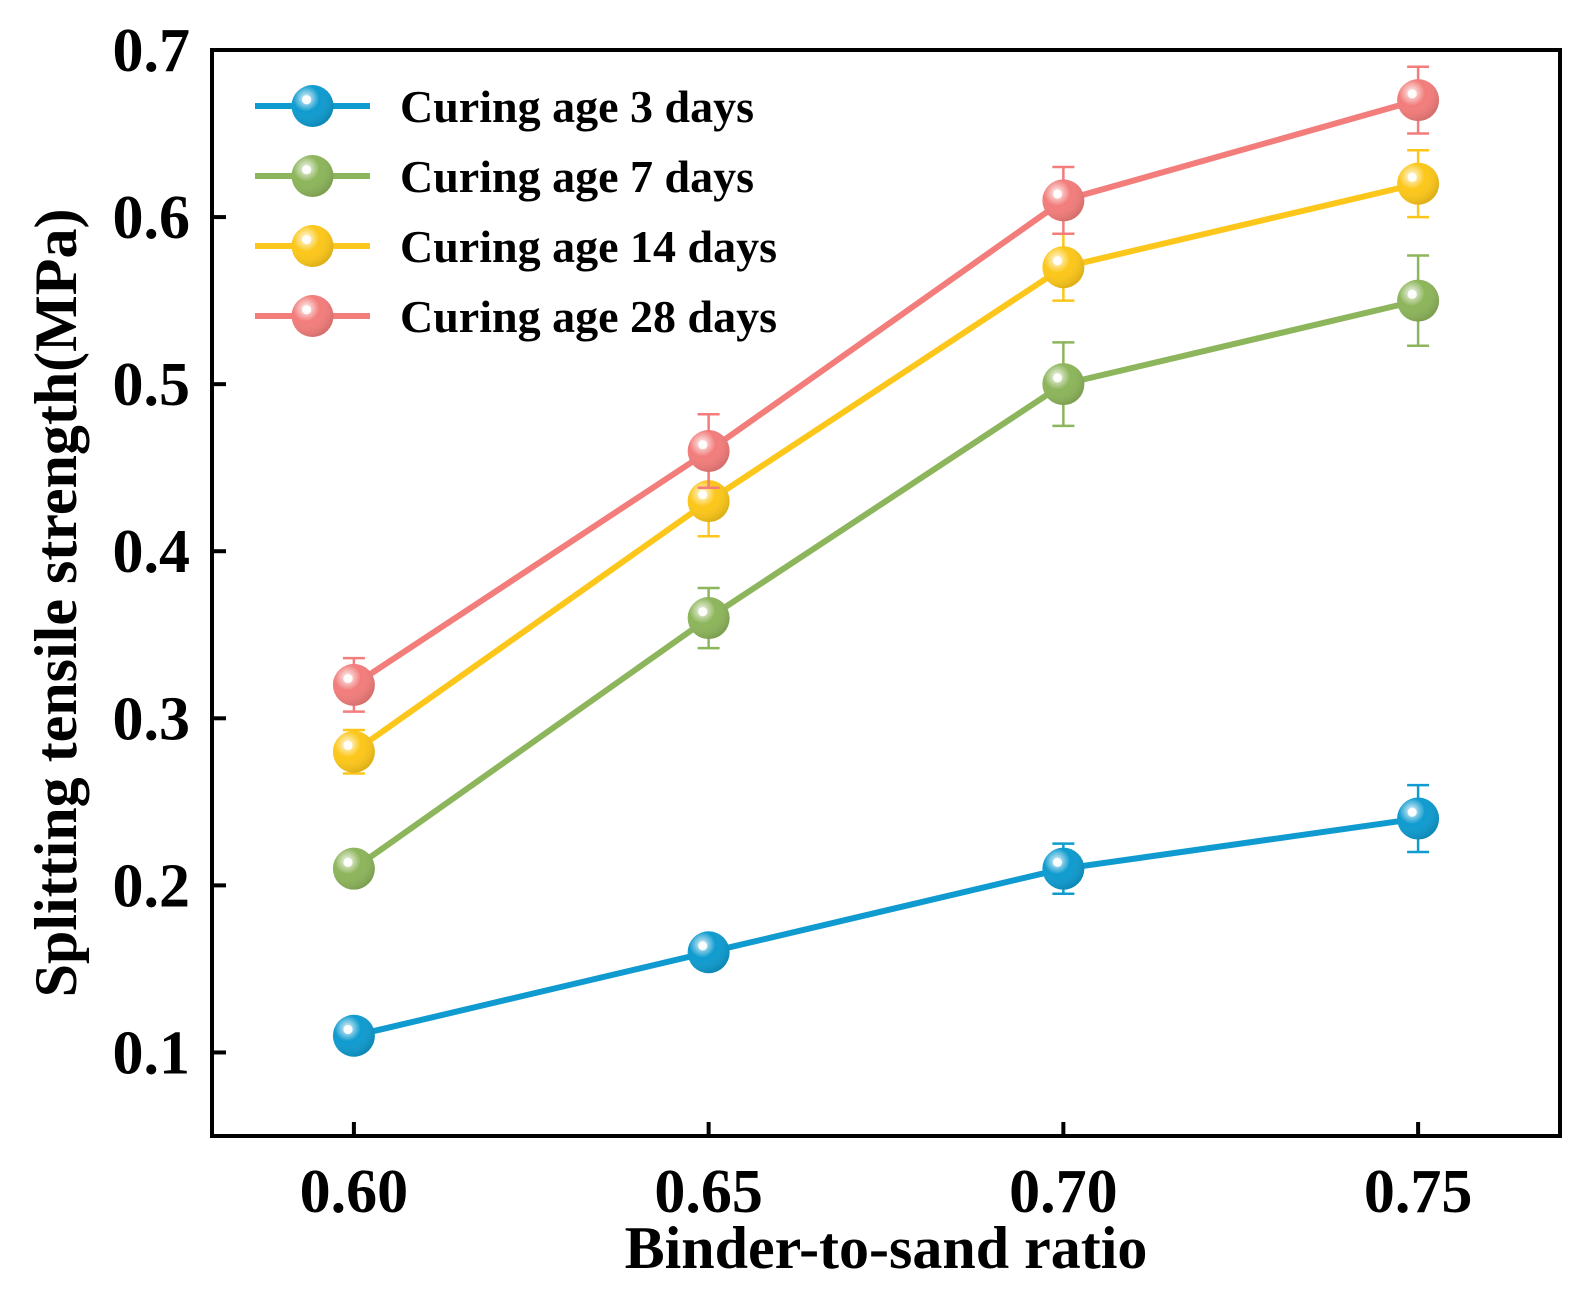 The image size is (1590, 1310). What do you see at coordinates (886, 1248) in the screenshot?
I see `x-axis-title: Binder-to-sand ratio` at bounding box center [886, 1248].